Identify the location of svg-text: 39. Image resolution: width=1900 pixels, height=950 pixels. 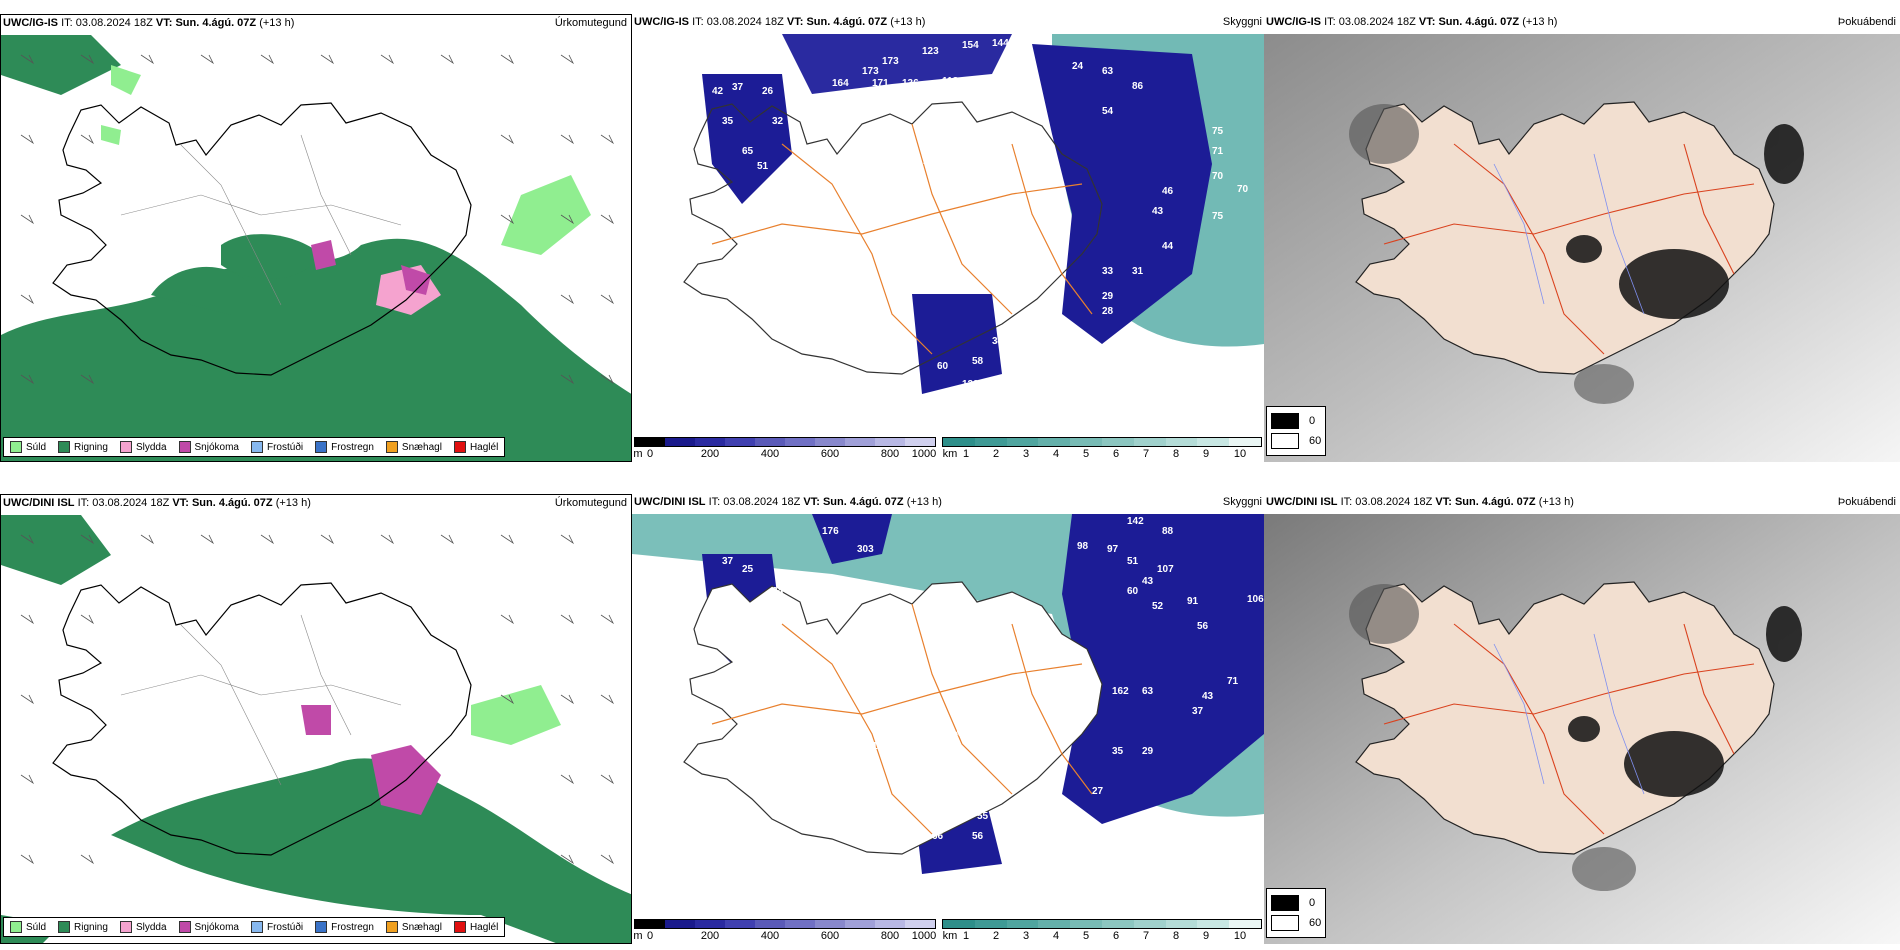
(738, 613).